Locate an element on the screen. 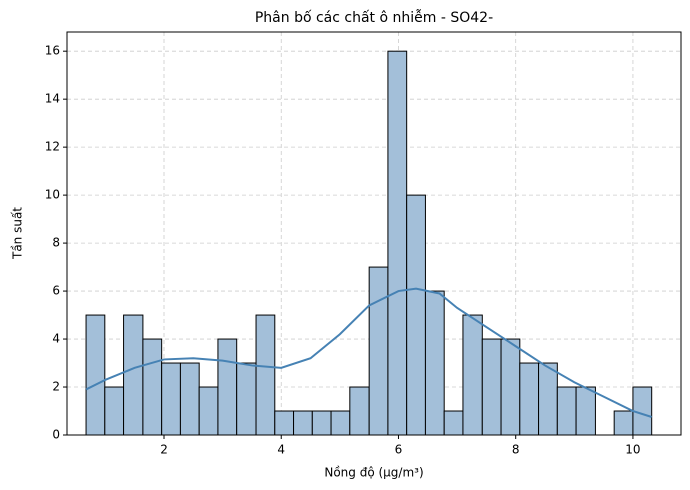  y-axis-label: Tần suất is located at coordinates (18, 233).